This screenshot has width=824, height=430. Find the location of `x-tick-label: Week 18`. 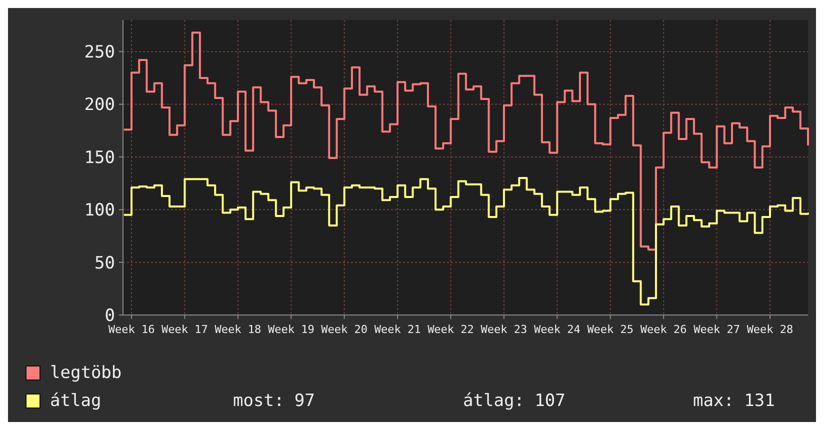

x-tick-label: Week 18 is located at coordinates (238, 329).